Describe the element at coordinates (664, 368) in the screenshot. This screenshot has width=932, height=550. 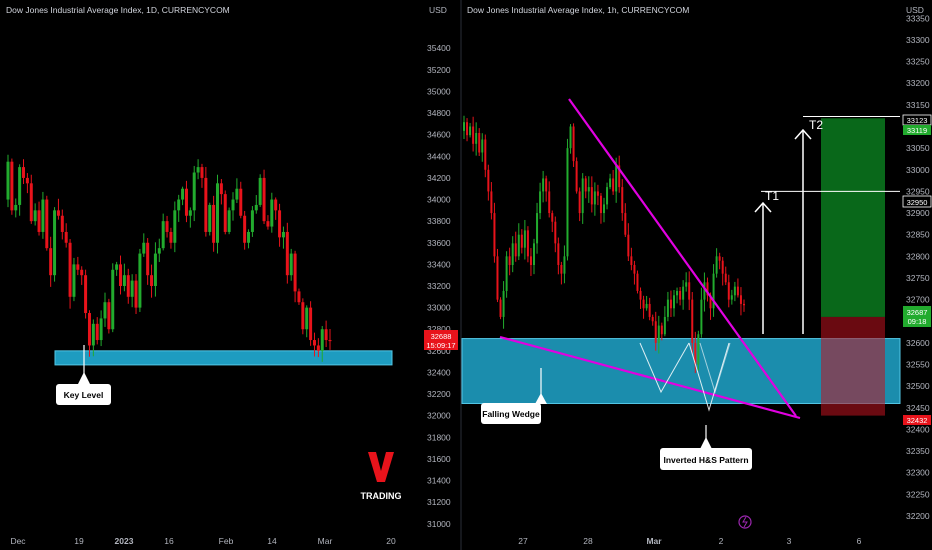
I see `left-shoulder-lines` at that location.